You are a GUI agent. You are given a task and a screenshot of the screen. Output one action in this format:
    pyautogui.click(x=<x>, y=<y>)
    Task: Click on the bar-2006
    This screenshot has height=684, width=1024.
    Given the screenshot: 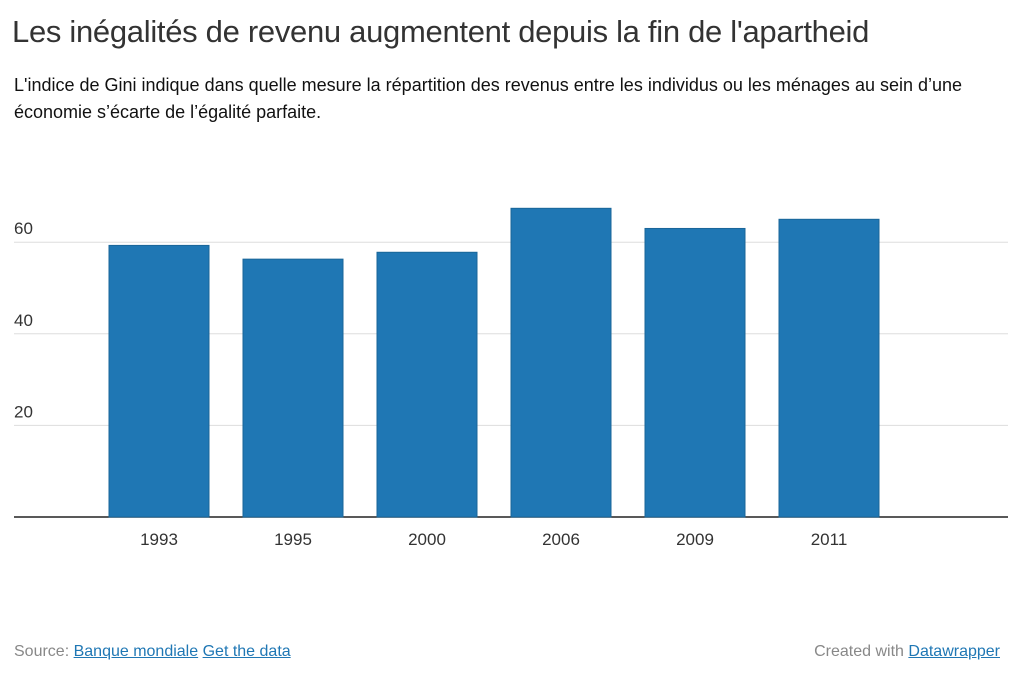 What is the action you would take?
    pyautogui.click(x=561, y=362)
    